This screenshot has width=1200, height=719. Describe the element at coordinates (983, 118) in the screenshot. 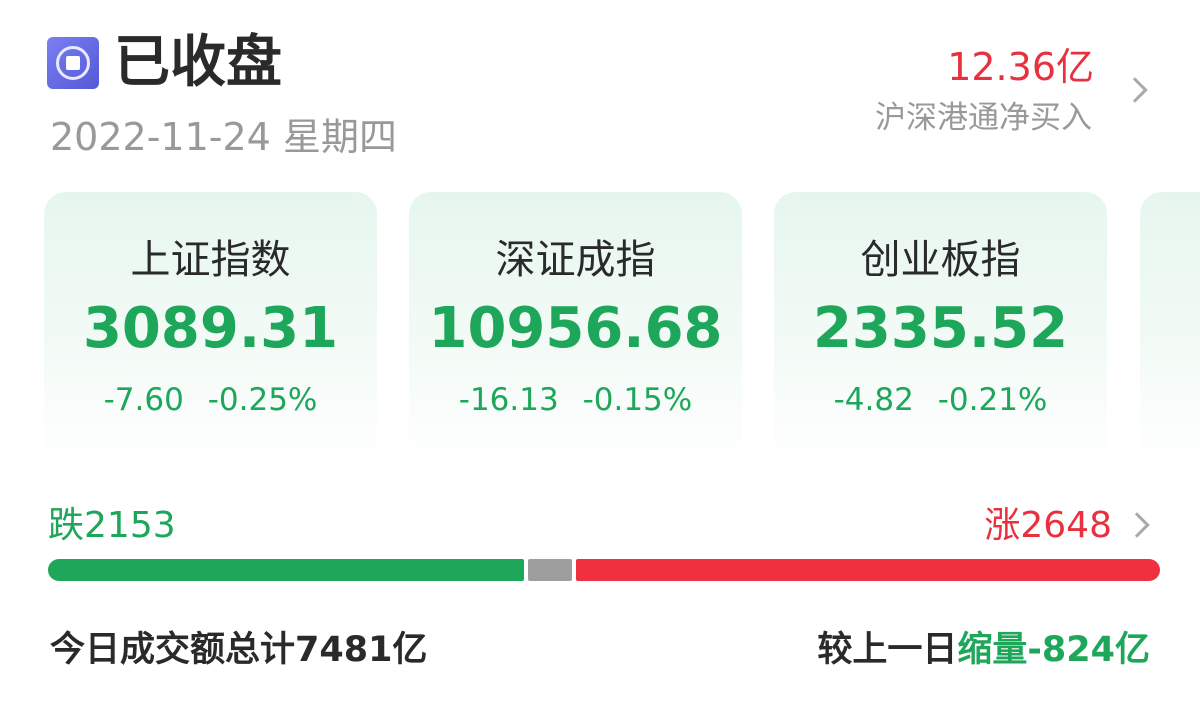

I see `northbound-flow-label: 沪深港通净买入` at that location.